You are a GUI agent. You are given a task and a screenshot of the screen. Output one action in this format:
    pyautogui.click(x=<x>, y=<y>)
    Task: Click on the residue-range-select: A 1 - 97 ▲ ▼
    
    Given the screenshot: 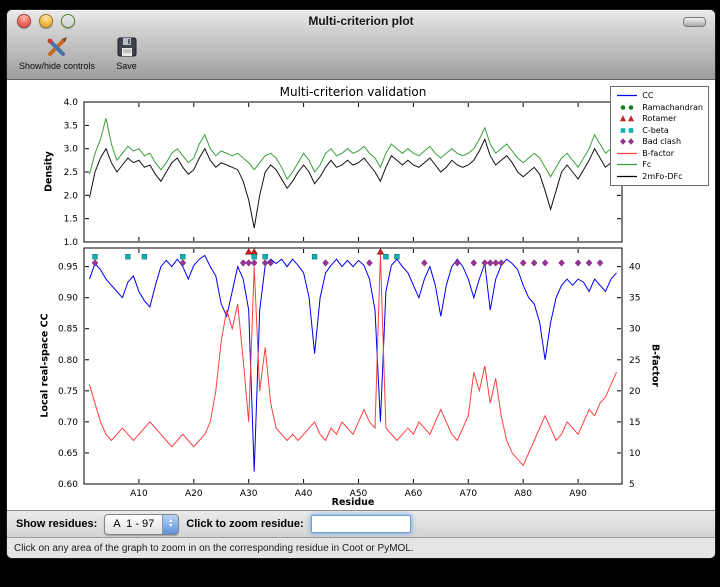 What is the action you would take?
    pyautogui.click(x=142, y=524)
    